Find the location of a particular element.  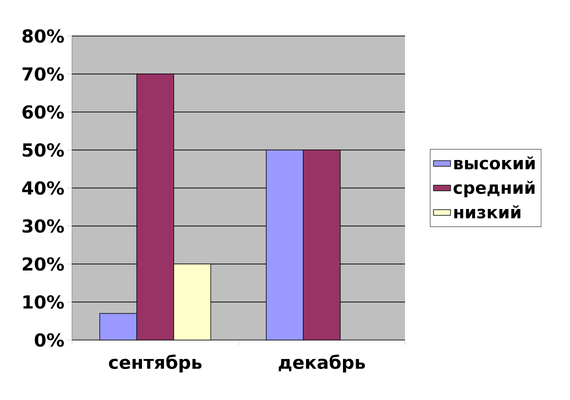

y-tick-label: 80% is located at coordinates (43, 36).